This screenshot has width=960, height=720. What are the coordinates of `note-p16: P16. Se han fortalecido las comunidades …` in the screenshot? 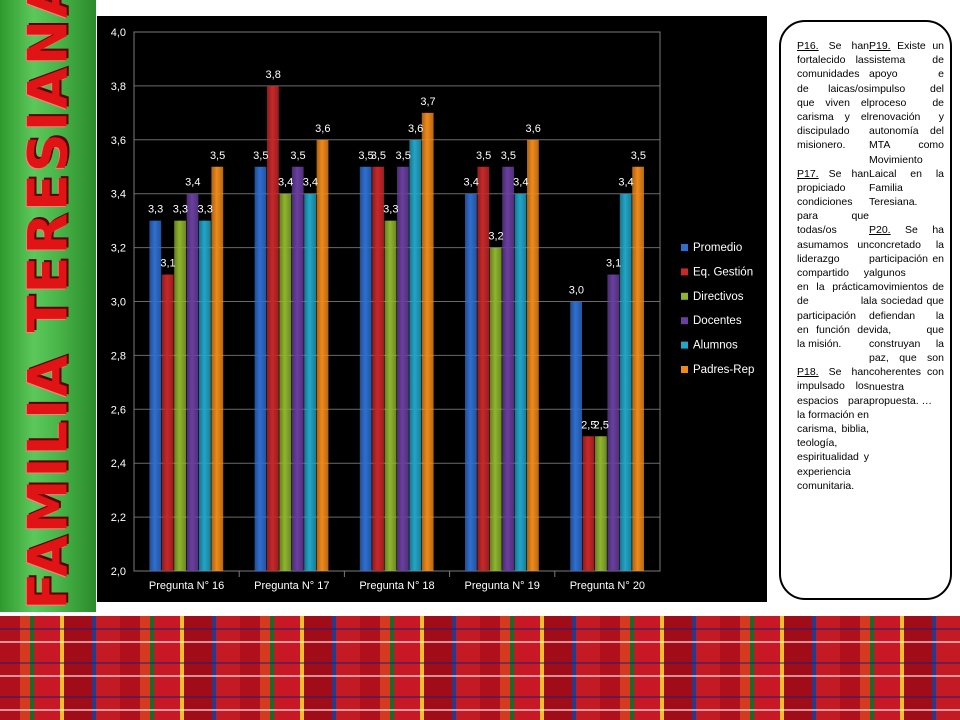 It's located at (833, 96).